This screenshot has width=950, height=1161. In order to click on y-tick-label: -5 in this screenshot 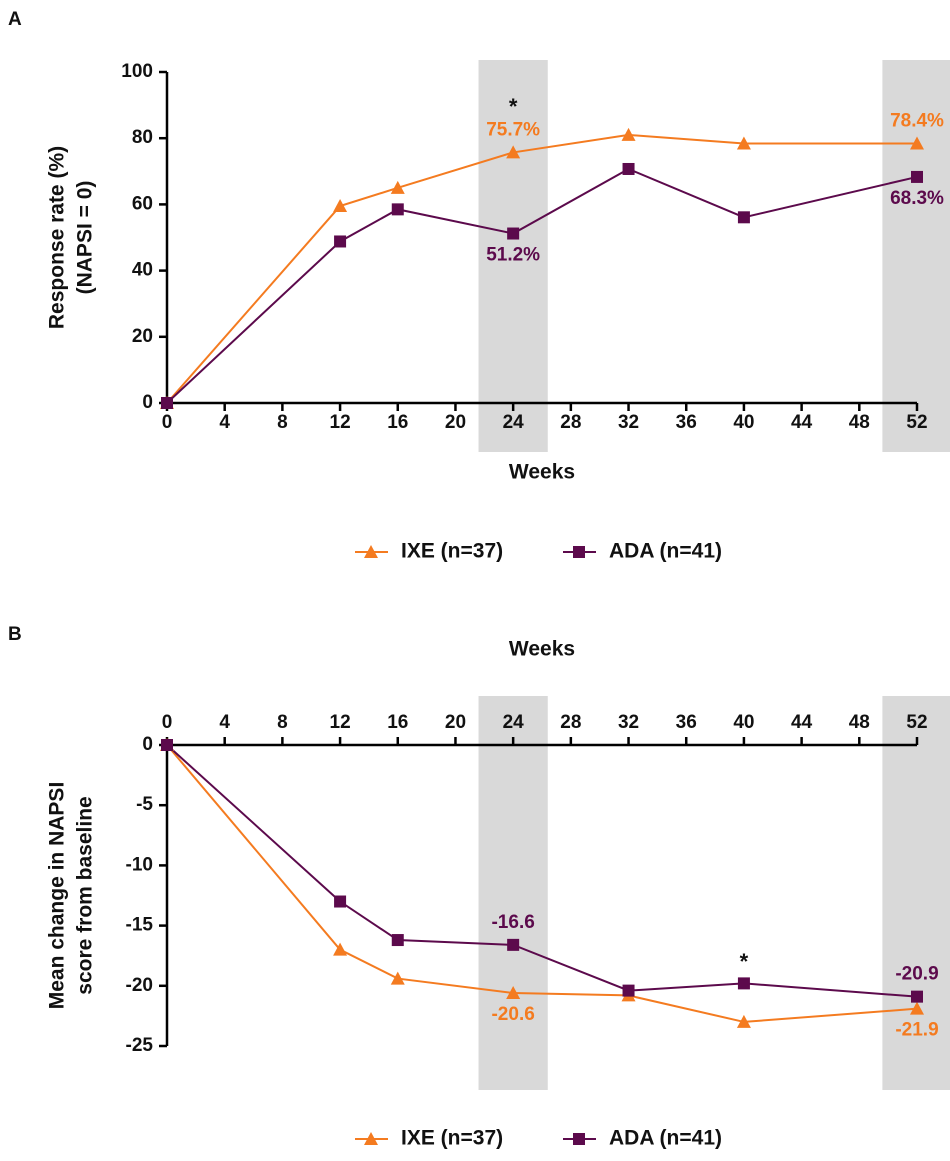, I will do `click(144, 804)`.